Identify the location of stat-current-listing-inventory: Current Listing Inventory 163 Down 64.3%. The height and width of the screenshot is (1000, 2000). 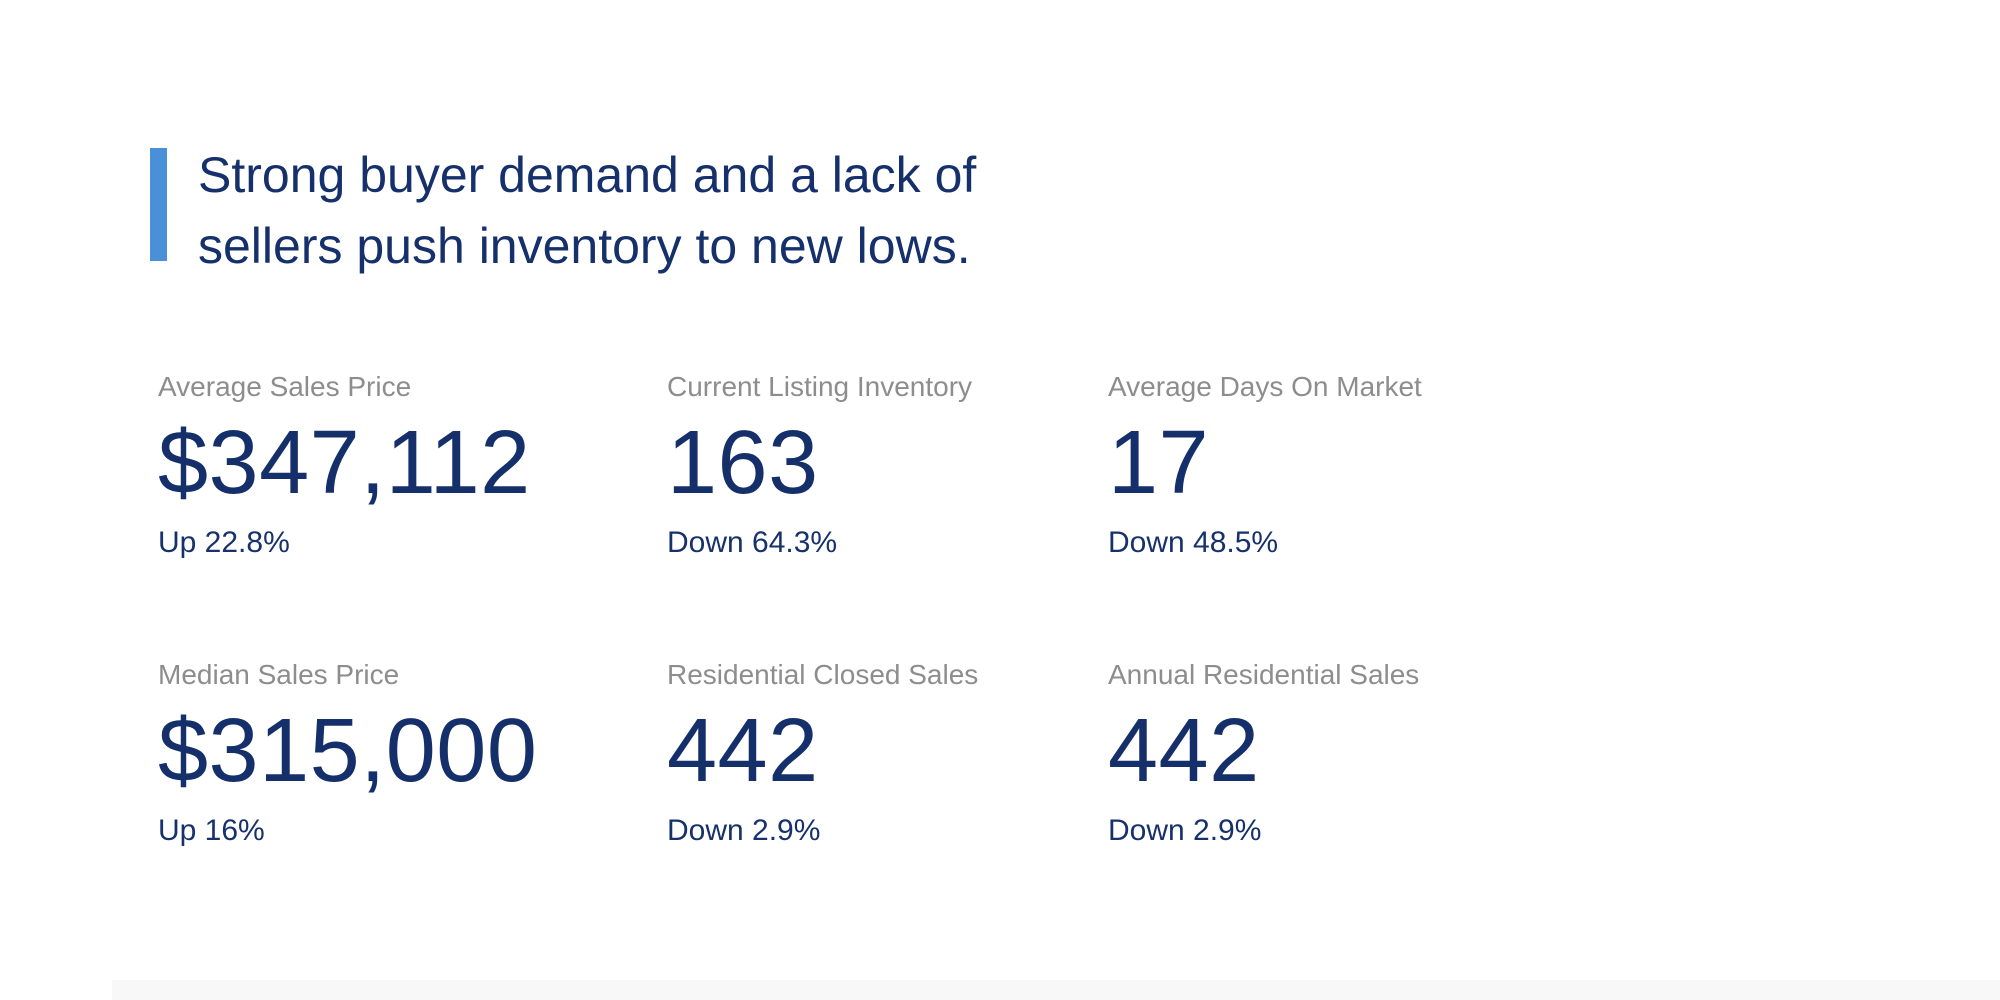
(887, 466).